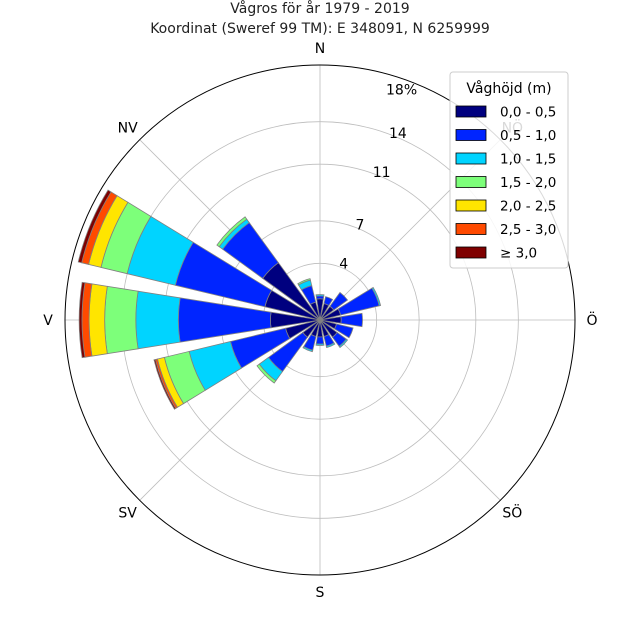  I want to click on legend-label-5: 2,5 - 3,0, so click(528, 230).